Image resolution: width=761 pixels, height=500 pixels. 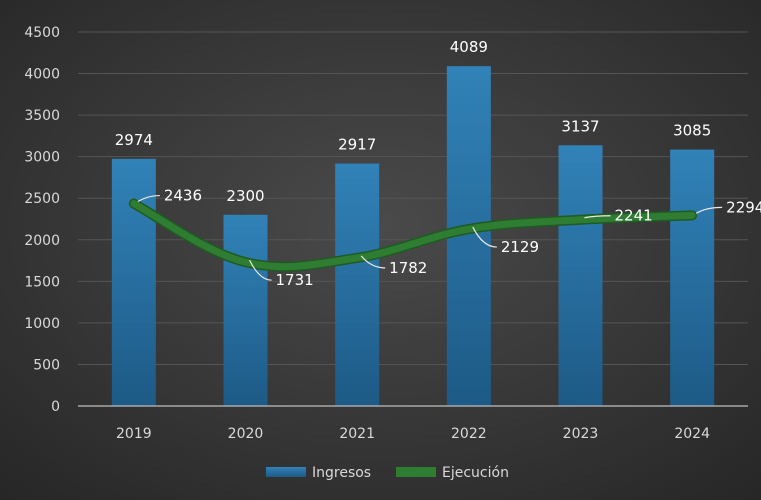 What do you see at coordinates (580, 126) in the screenshot?
I see `bar-value-label: 3137` at bounding box center [580, 126].